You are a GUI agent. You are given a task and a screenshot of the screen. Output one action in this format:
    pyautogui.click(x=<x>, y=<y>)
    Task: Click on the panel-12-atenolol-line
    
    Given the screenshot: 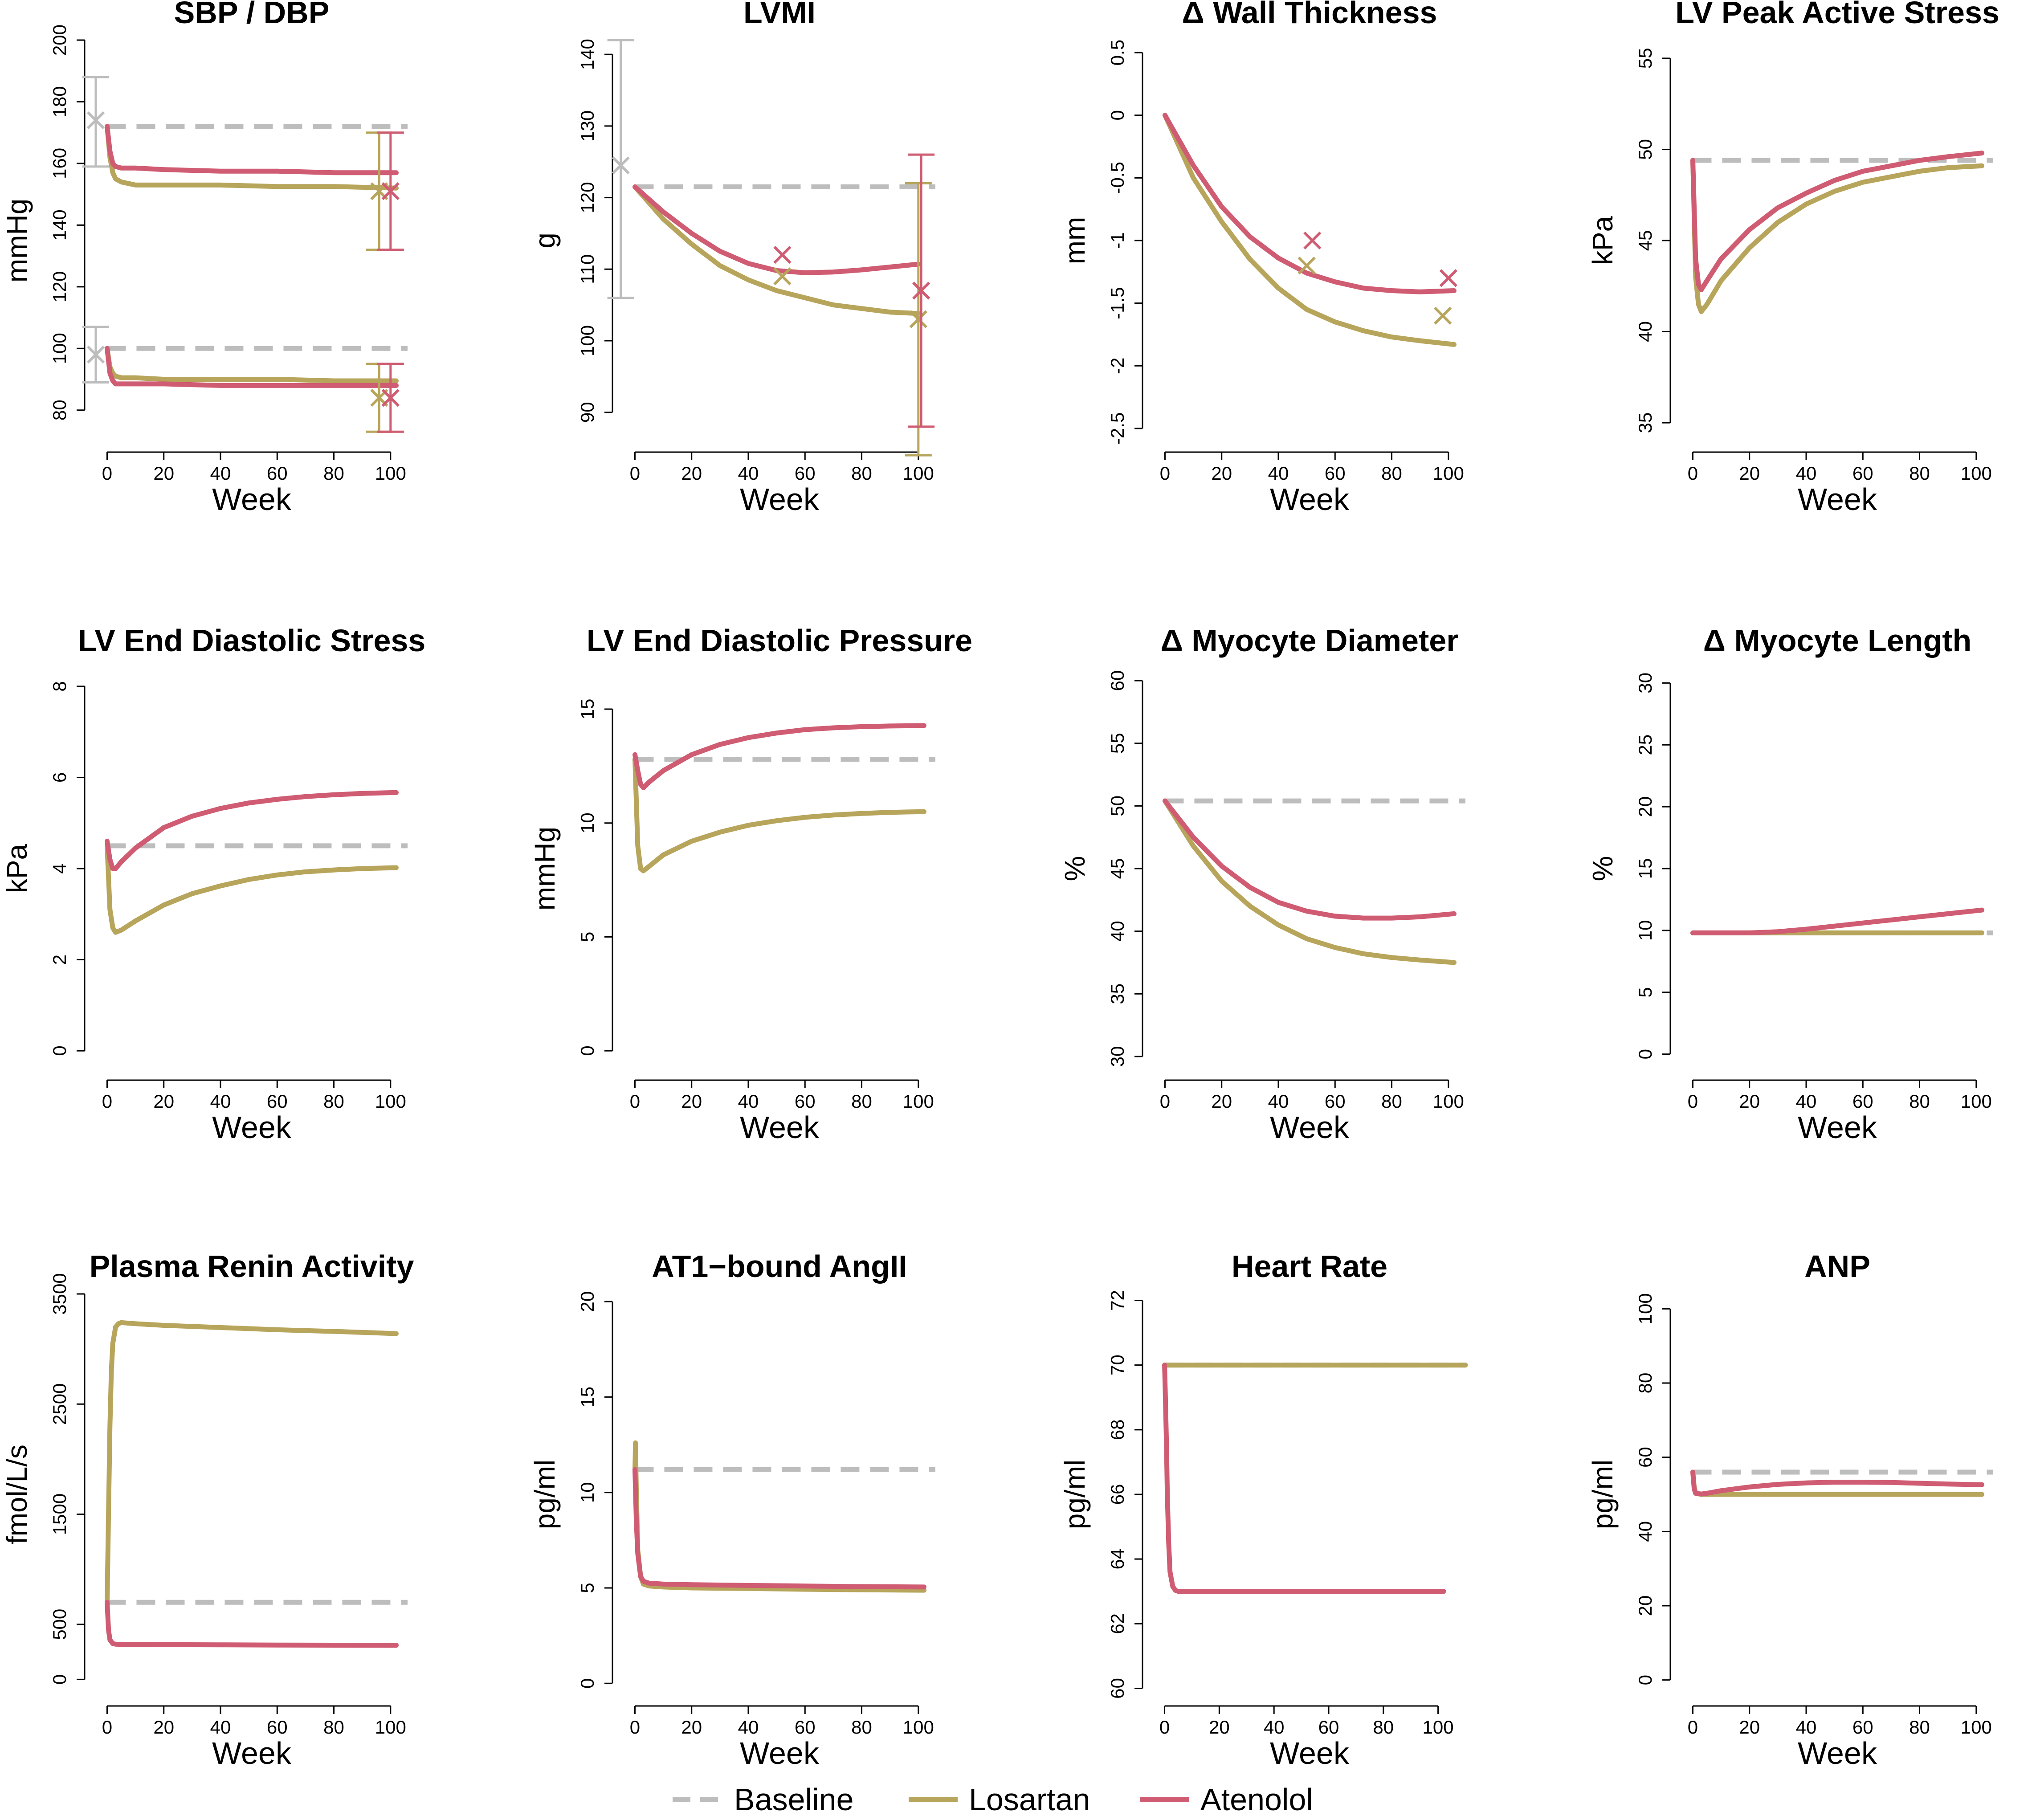 What is the action you would take?
    pyautogui.click(x=1837, y=1483)
    